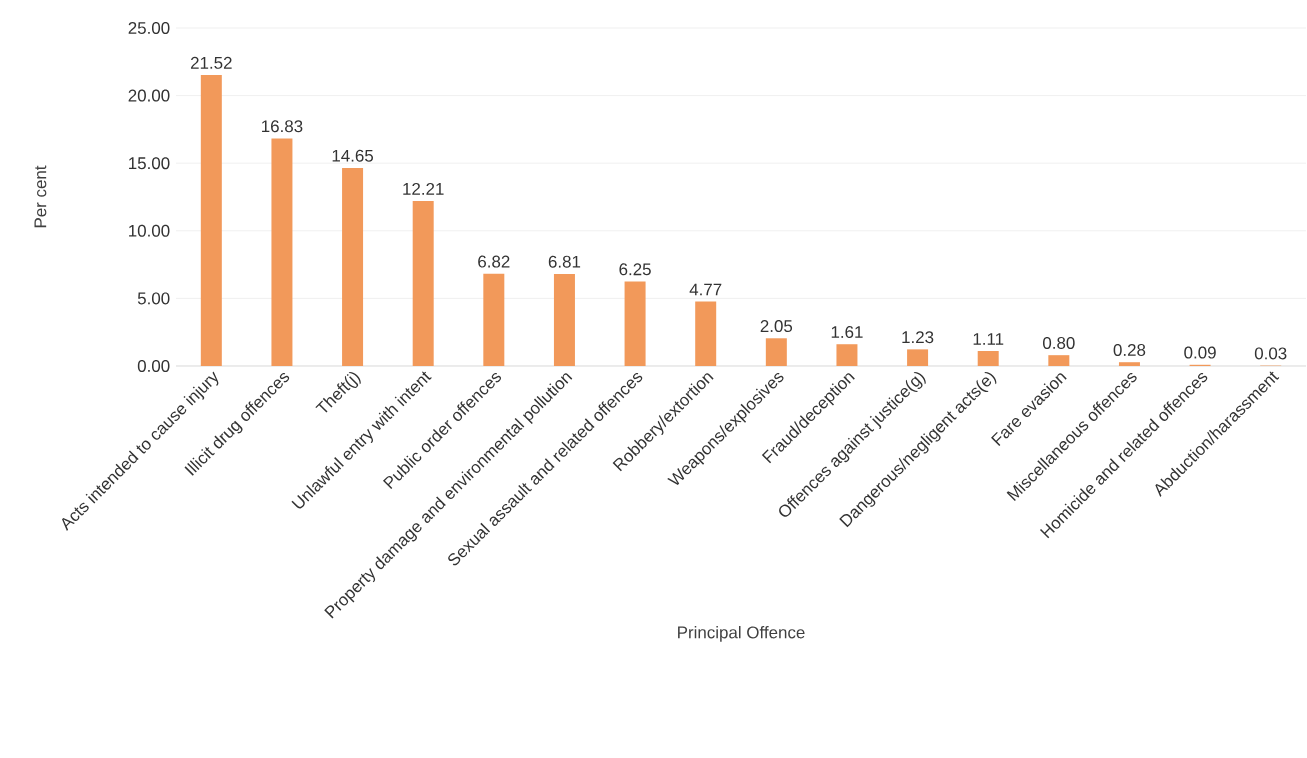  Describe the element at coordinates (153, 298) in the screenshot. I see `y-tick-label: 5.00` at that location.